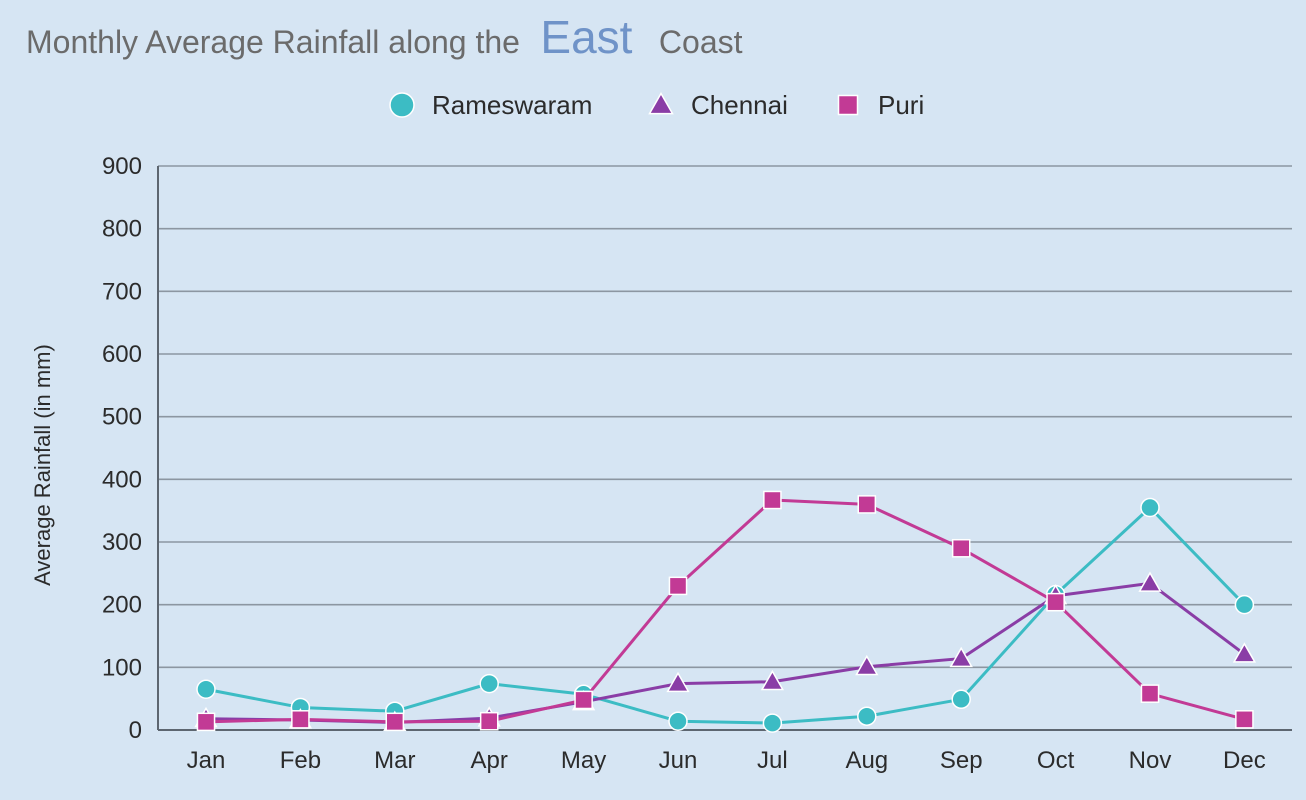 The image size is (1306, 800). What do you see at coordinates (583, 760) in the screenshot?
I see `x-tick-label: May` at bounding box center [583, 760].